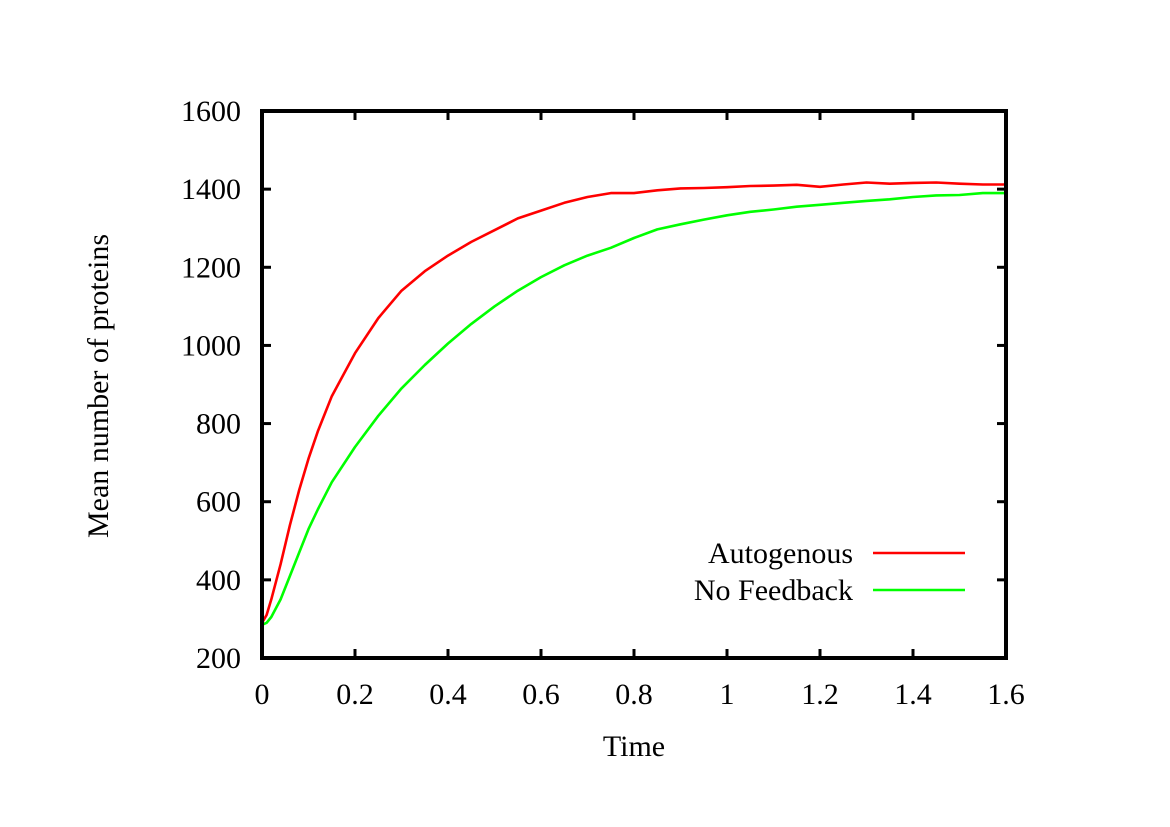 The image size is (1170, 827). What do you see at coordinates (727, 694) in the screenshot?
I see `x-tick-label: 1` at bounding box center [727, 694].